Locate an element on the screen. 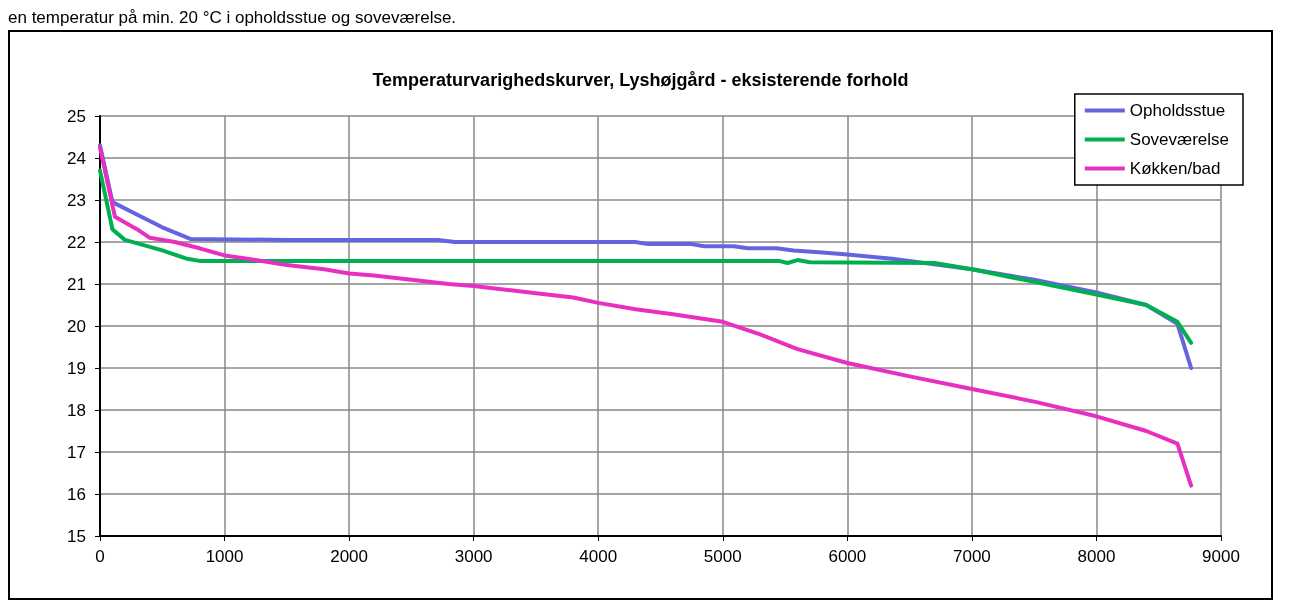 This screenshot has width=1291, height=607. y-tick-label: 20 is located at coordinates (76, 326).